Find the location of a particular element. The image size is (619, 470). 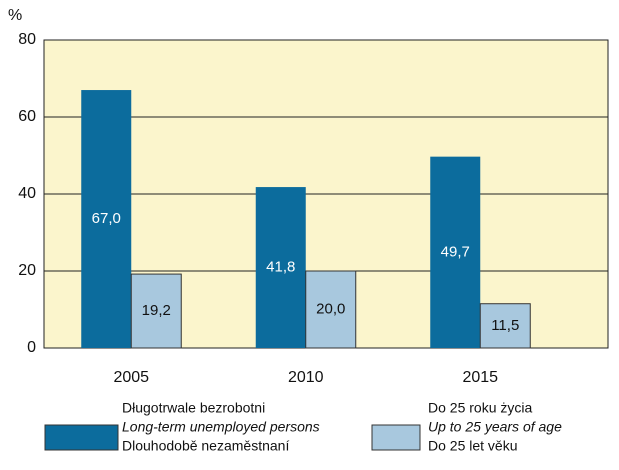

value-label: 19,2 is located at coordinates (156, 310).